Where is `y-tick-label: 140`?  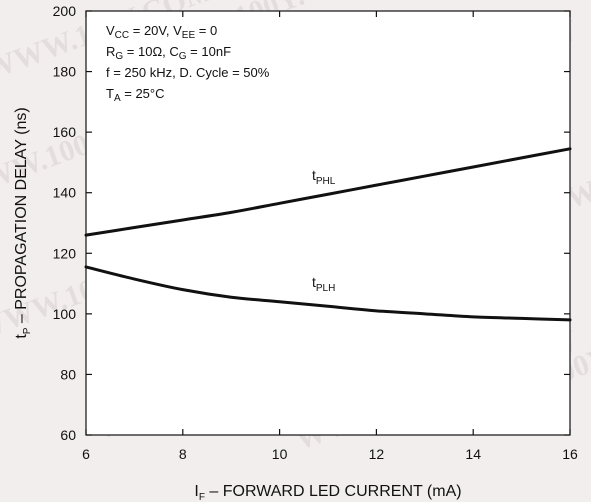 y-tick-label: 140 is located at coordinates (65, 193).